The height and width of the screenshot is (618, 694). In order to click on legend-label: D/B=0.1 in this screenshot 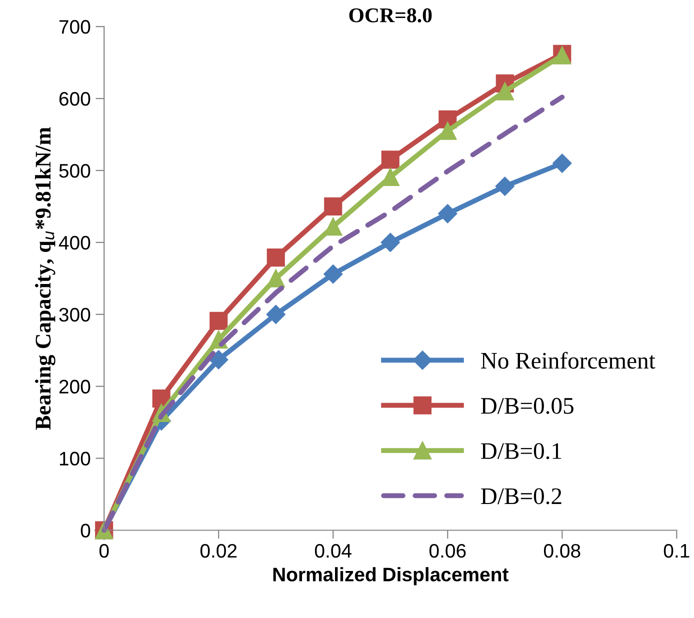, I will do `click(521, 451)`.